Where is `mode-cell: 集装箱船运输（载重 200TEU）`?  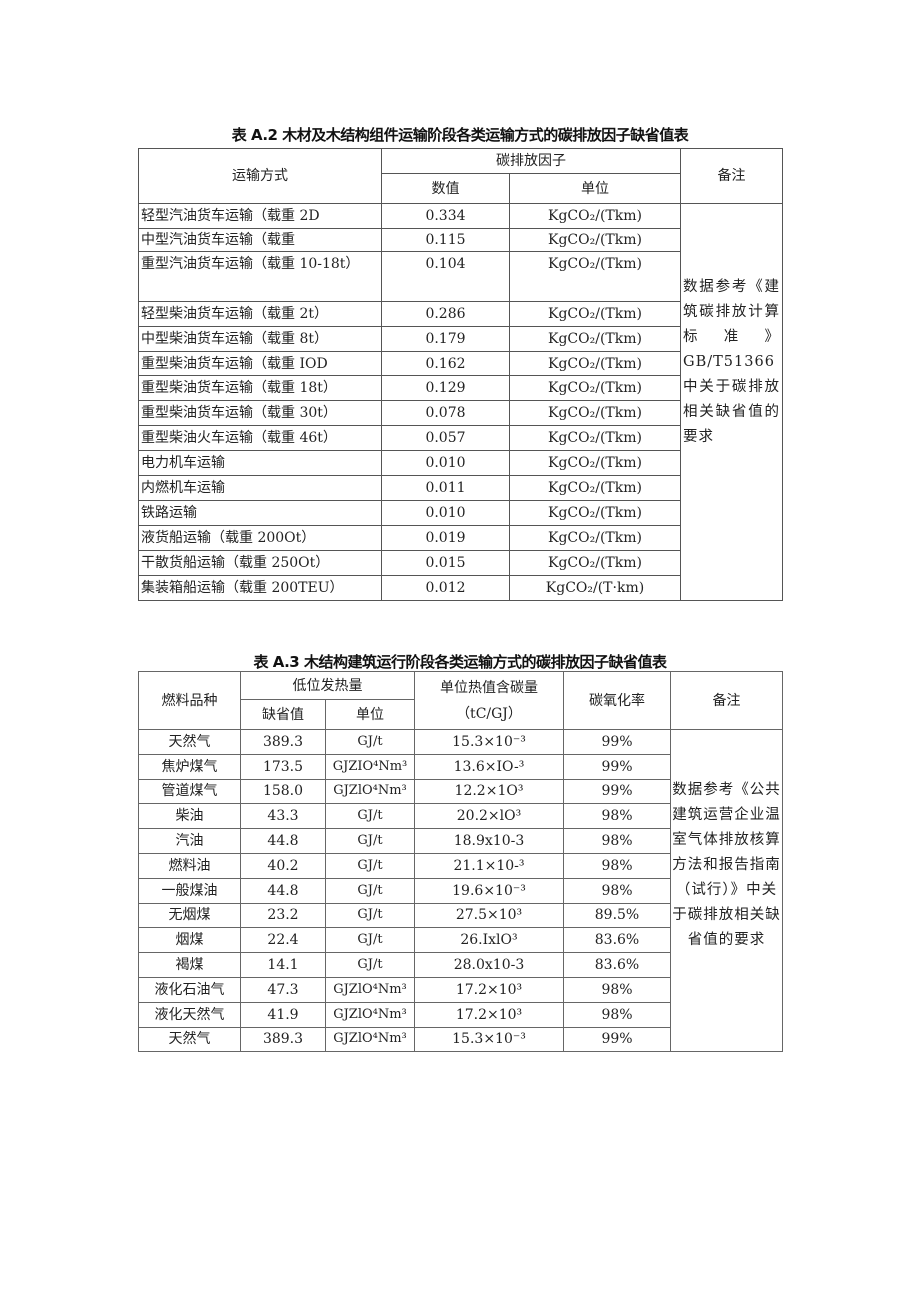
mode-cell: 集装箱船运输（载重 200TEU） is located at coordinates (260, 588).